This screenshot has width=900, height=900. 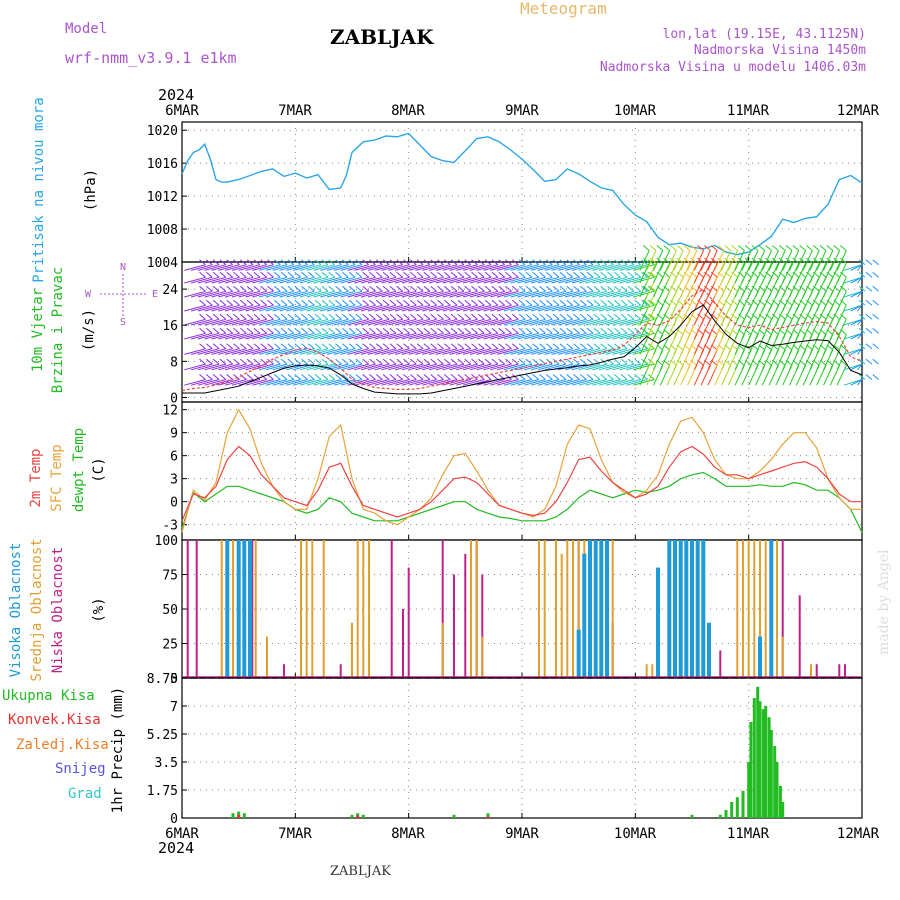 What do you see at coordinates (182, 111) in the screenshot?
I see `x-tick-top-0: 6MAR` at bounding box center [182, 111].